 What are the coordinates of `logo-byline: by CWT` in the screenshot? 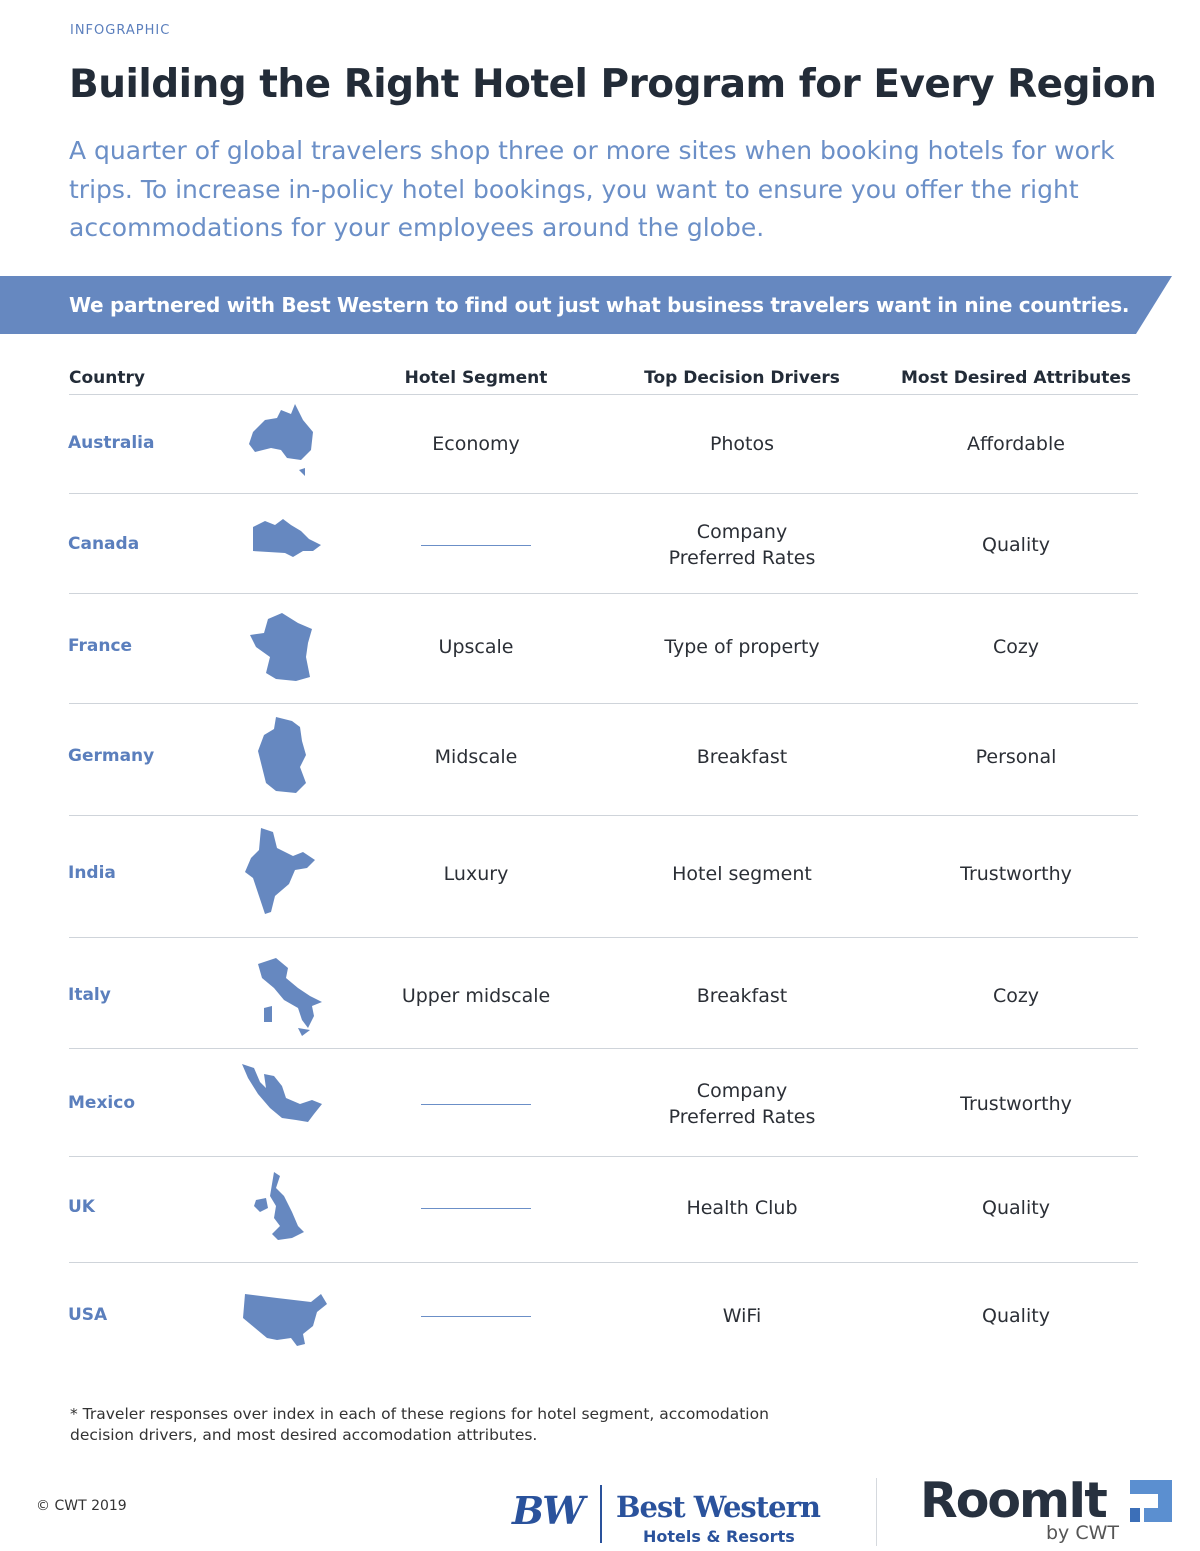 It's located at (1083, 1533).